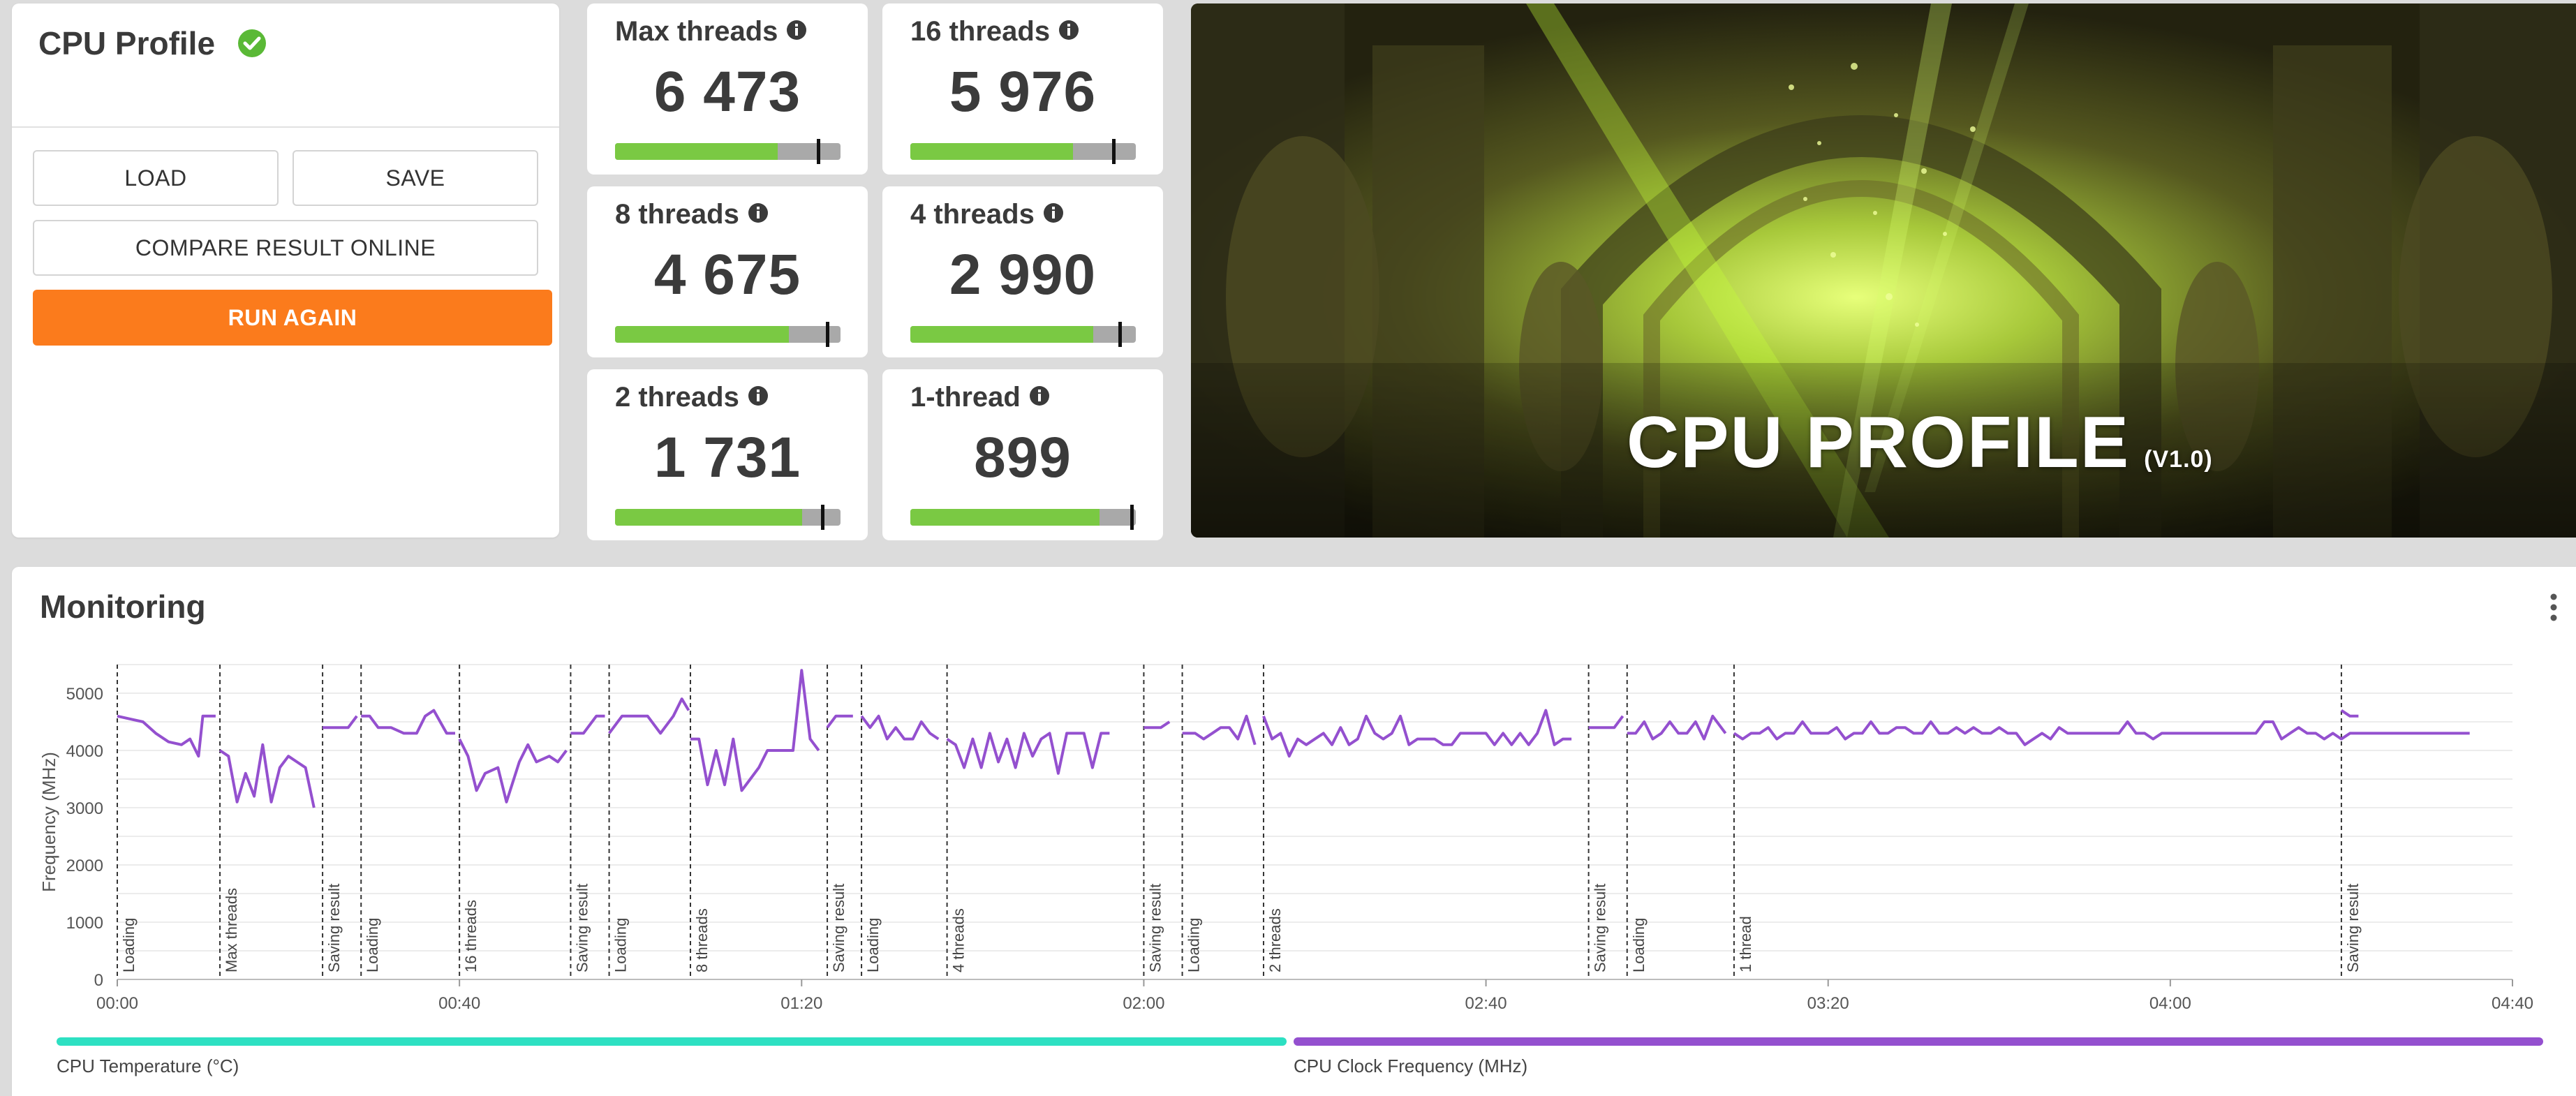 Image resolution: width=2576 pixels, height=1096 pixels. What do you see at coordinates (471, 936) in the screenshot?
I see `phase-label: 16 threads` at bounding box center [471, 936].